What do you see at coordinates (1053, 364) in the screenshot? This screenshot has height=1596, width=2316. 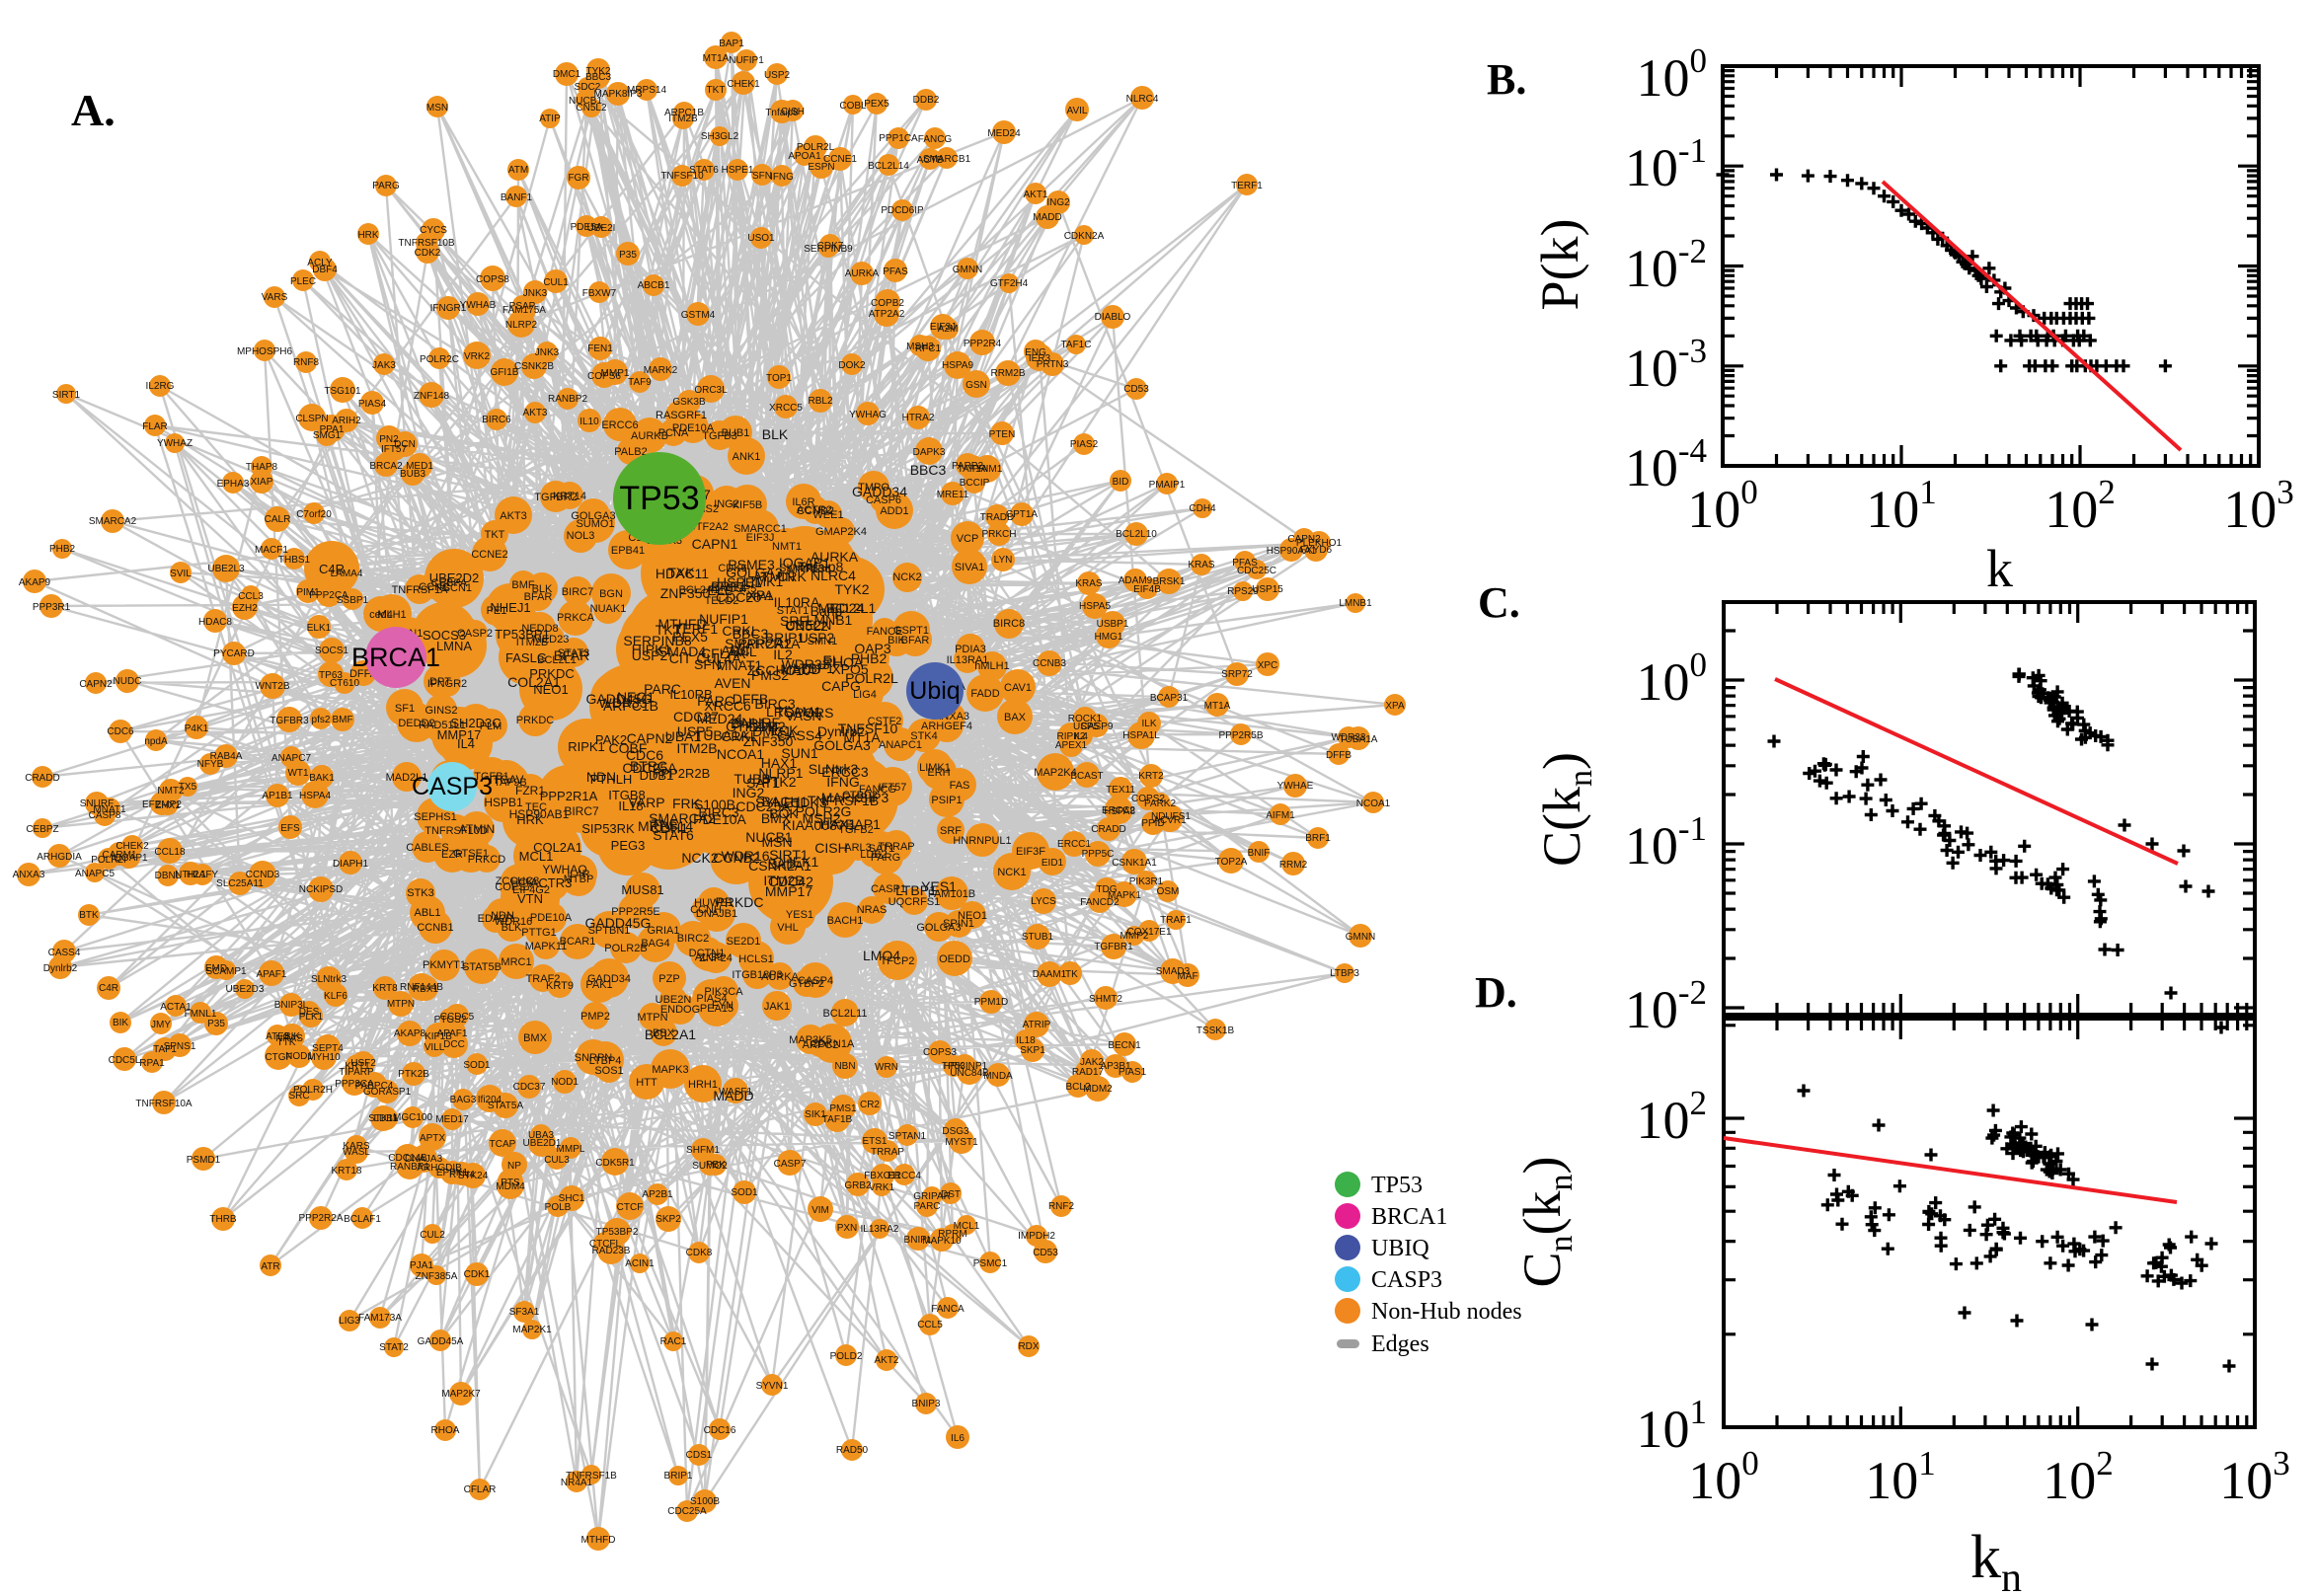 I see `svg-text: PRTN3` at bounding box center [1053, 364].